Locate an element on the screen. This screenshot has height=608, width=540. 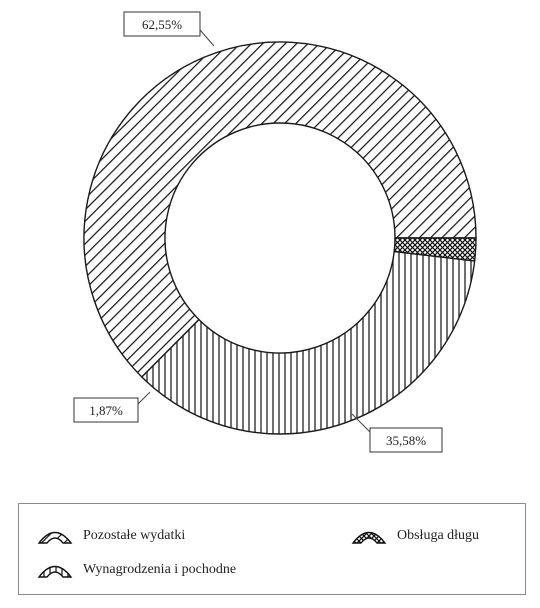
legend-label: Pozostałe wydatki is located at coordinates (134, 535).